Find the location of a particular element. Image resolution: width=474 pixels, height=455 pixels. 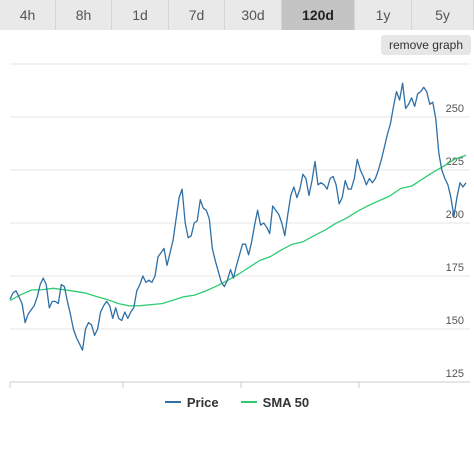

tab-8h: 8h is located at coordinates (84, 15).